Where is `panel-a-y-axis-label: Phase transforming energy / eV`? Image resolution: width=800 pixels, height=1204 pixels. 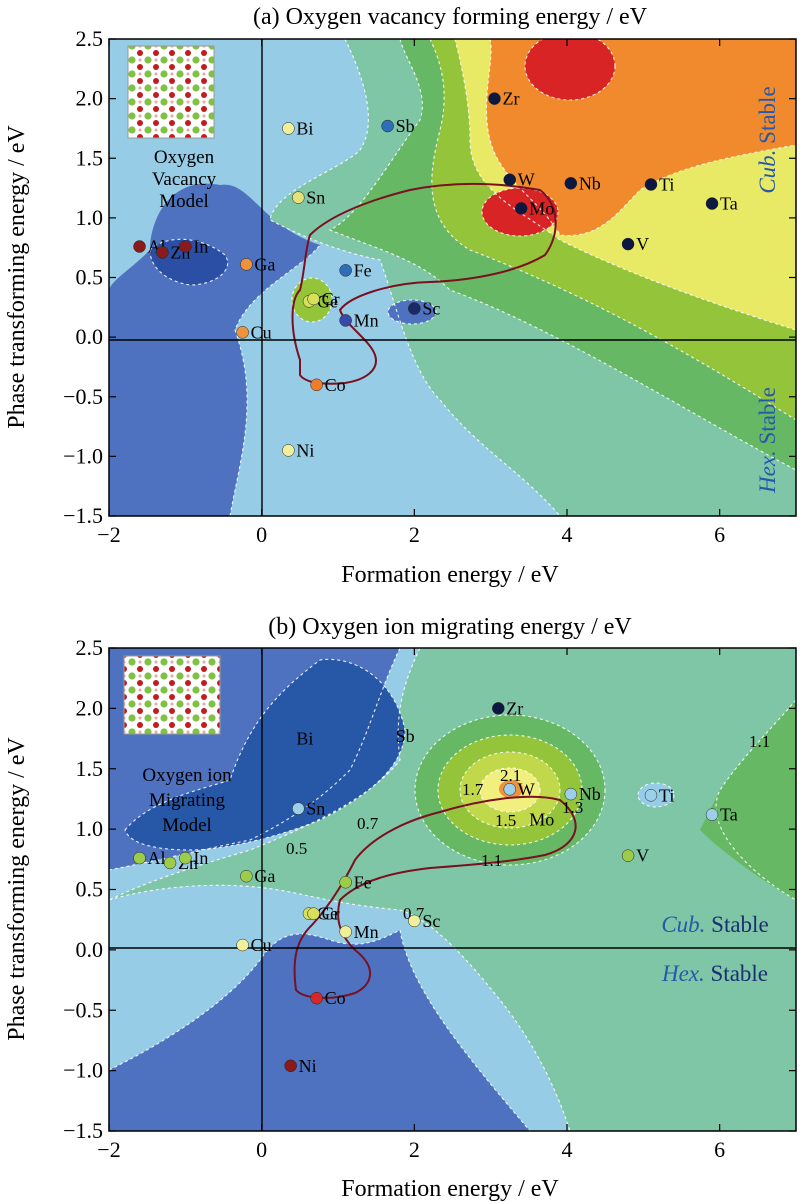 panel-a-y-axis-label: Phase transforming energy / eV is located at coordinates (17, 277).